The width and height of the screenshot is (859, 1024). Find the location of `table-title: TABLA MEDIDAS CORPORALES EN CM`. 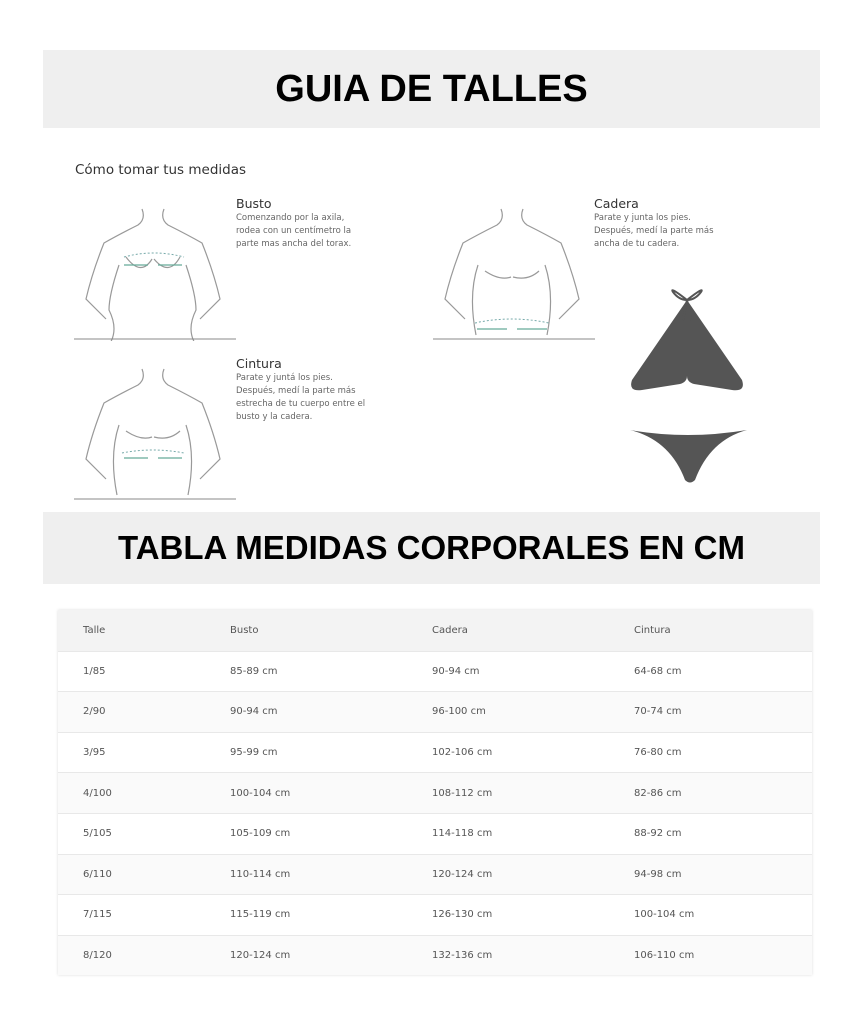

table-title: TABLA MEDIDAS CORPORALES EN CM is located at coordinates (431, 548).